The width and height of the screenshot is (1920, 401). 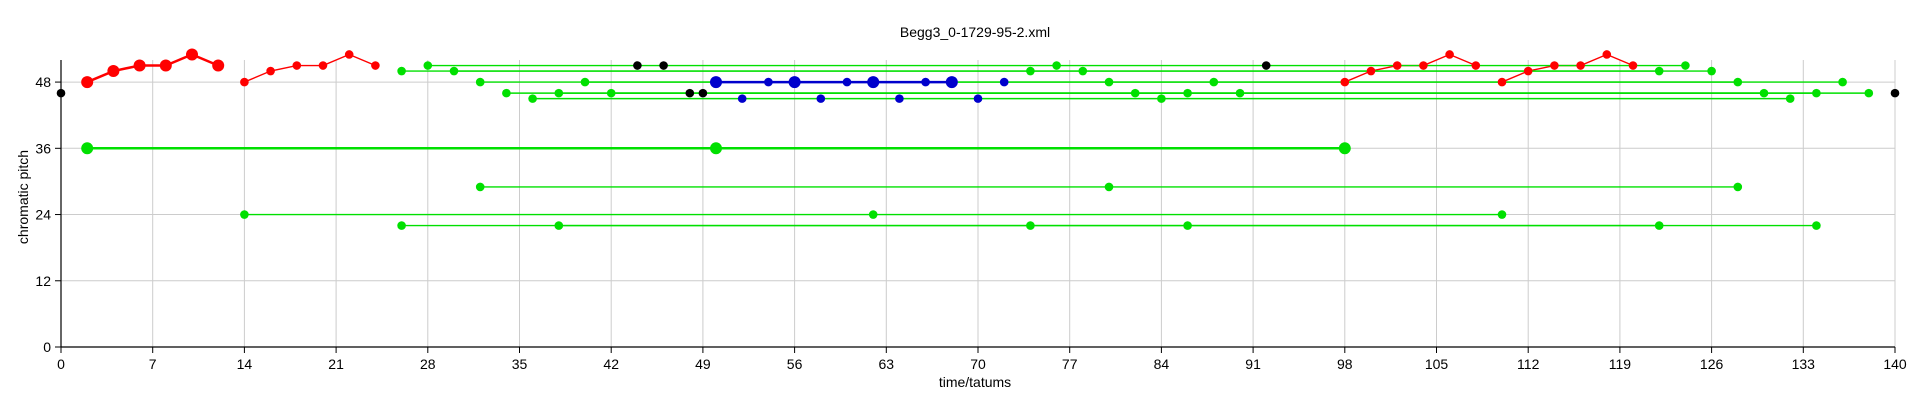 What do you see at coordinates (1712, 364) in the screenshot?
I see `x-tick-label: 126` at bounding box center [1712, 364].